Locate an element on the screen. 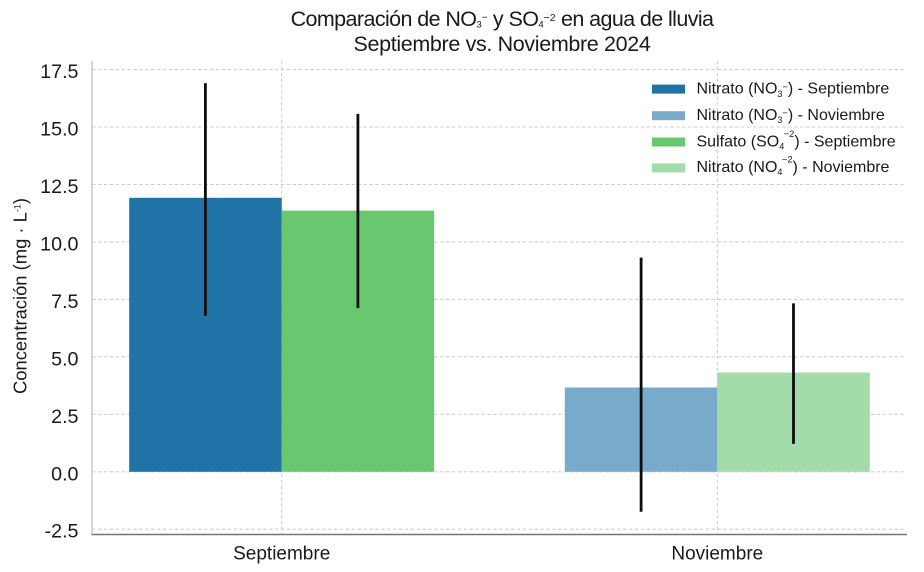 This screenshot has width=924, height=572. svg-text: Septiembre is located at coordinates (281, 554).